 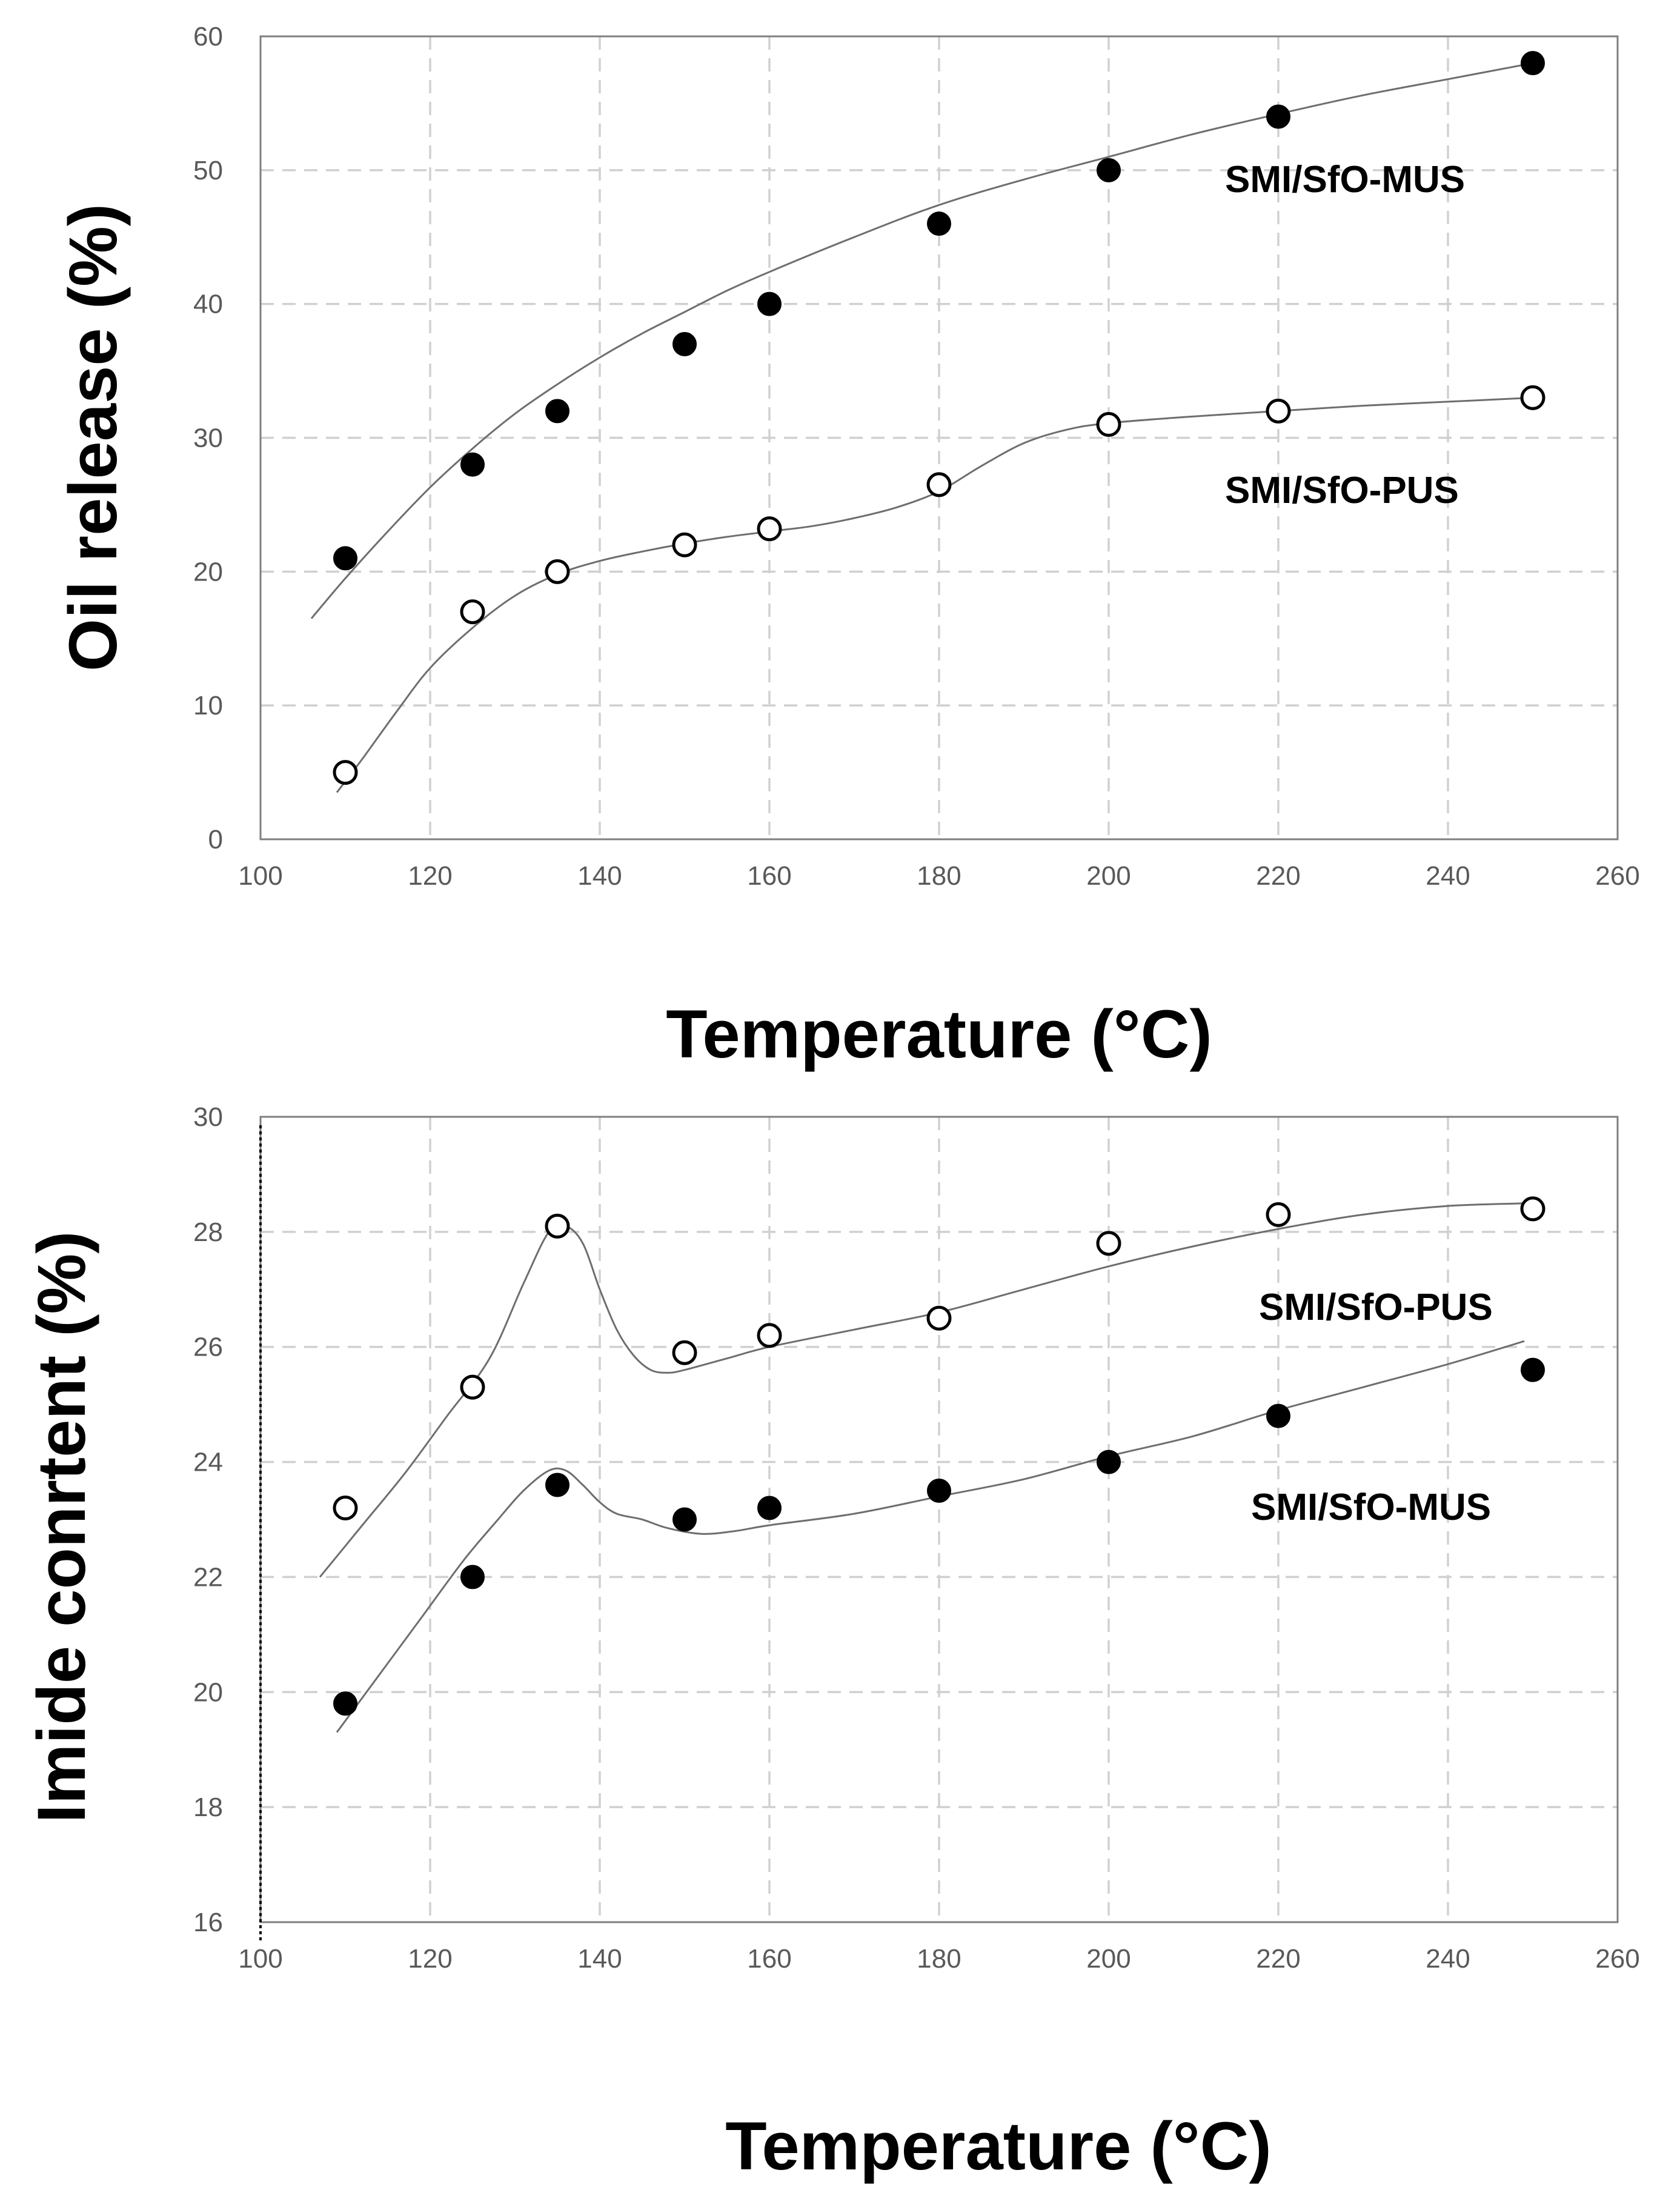 I want to click on oil-release-x-tick-220: 220, so click(x=1278, y=876).